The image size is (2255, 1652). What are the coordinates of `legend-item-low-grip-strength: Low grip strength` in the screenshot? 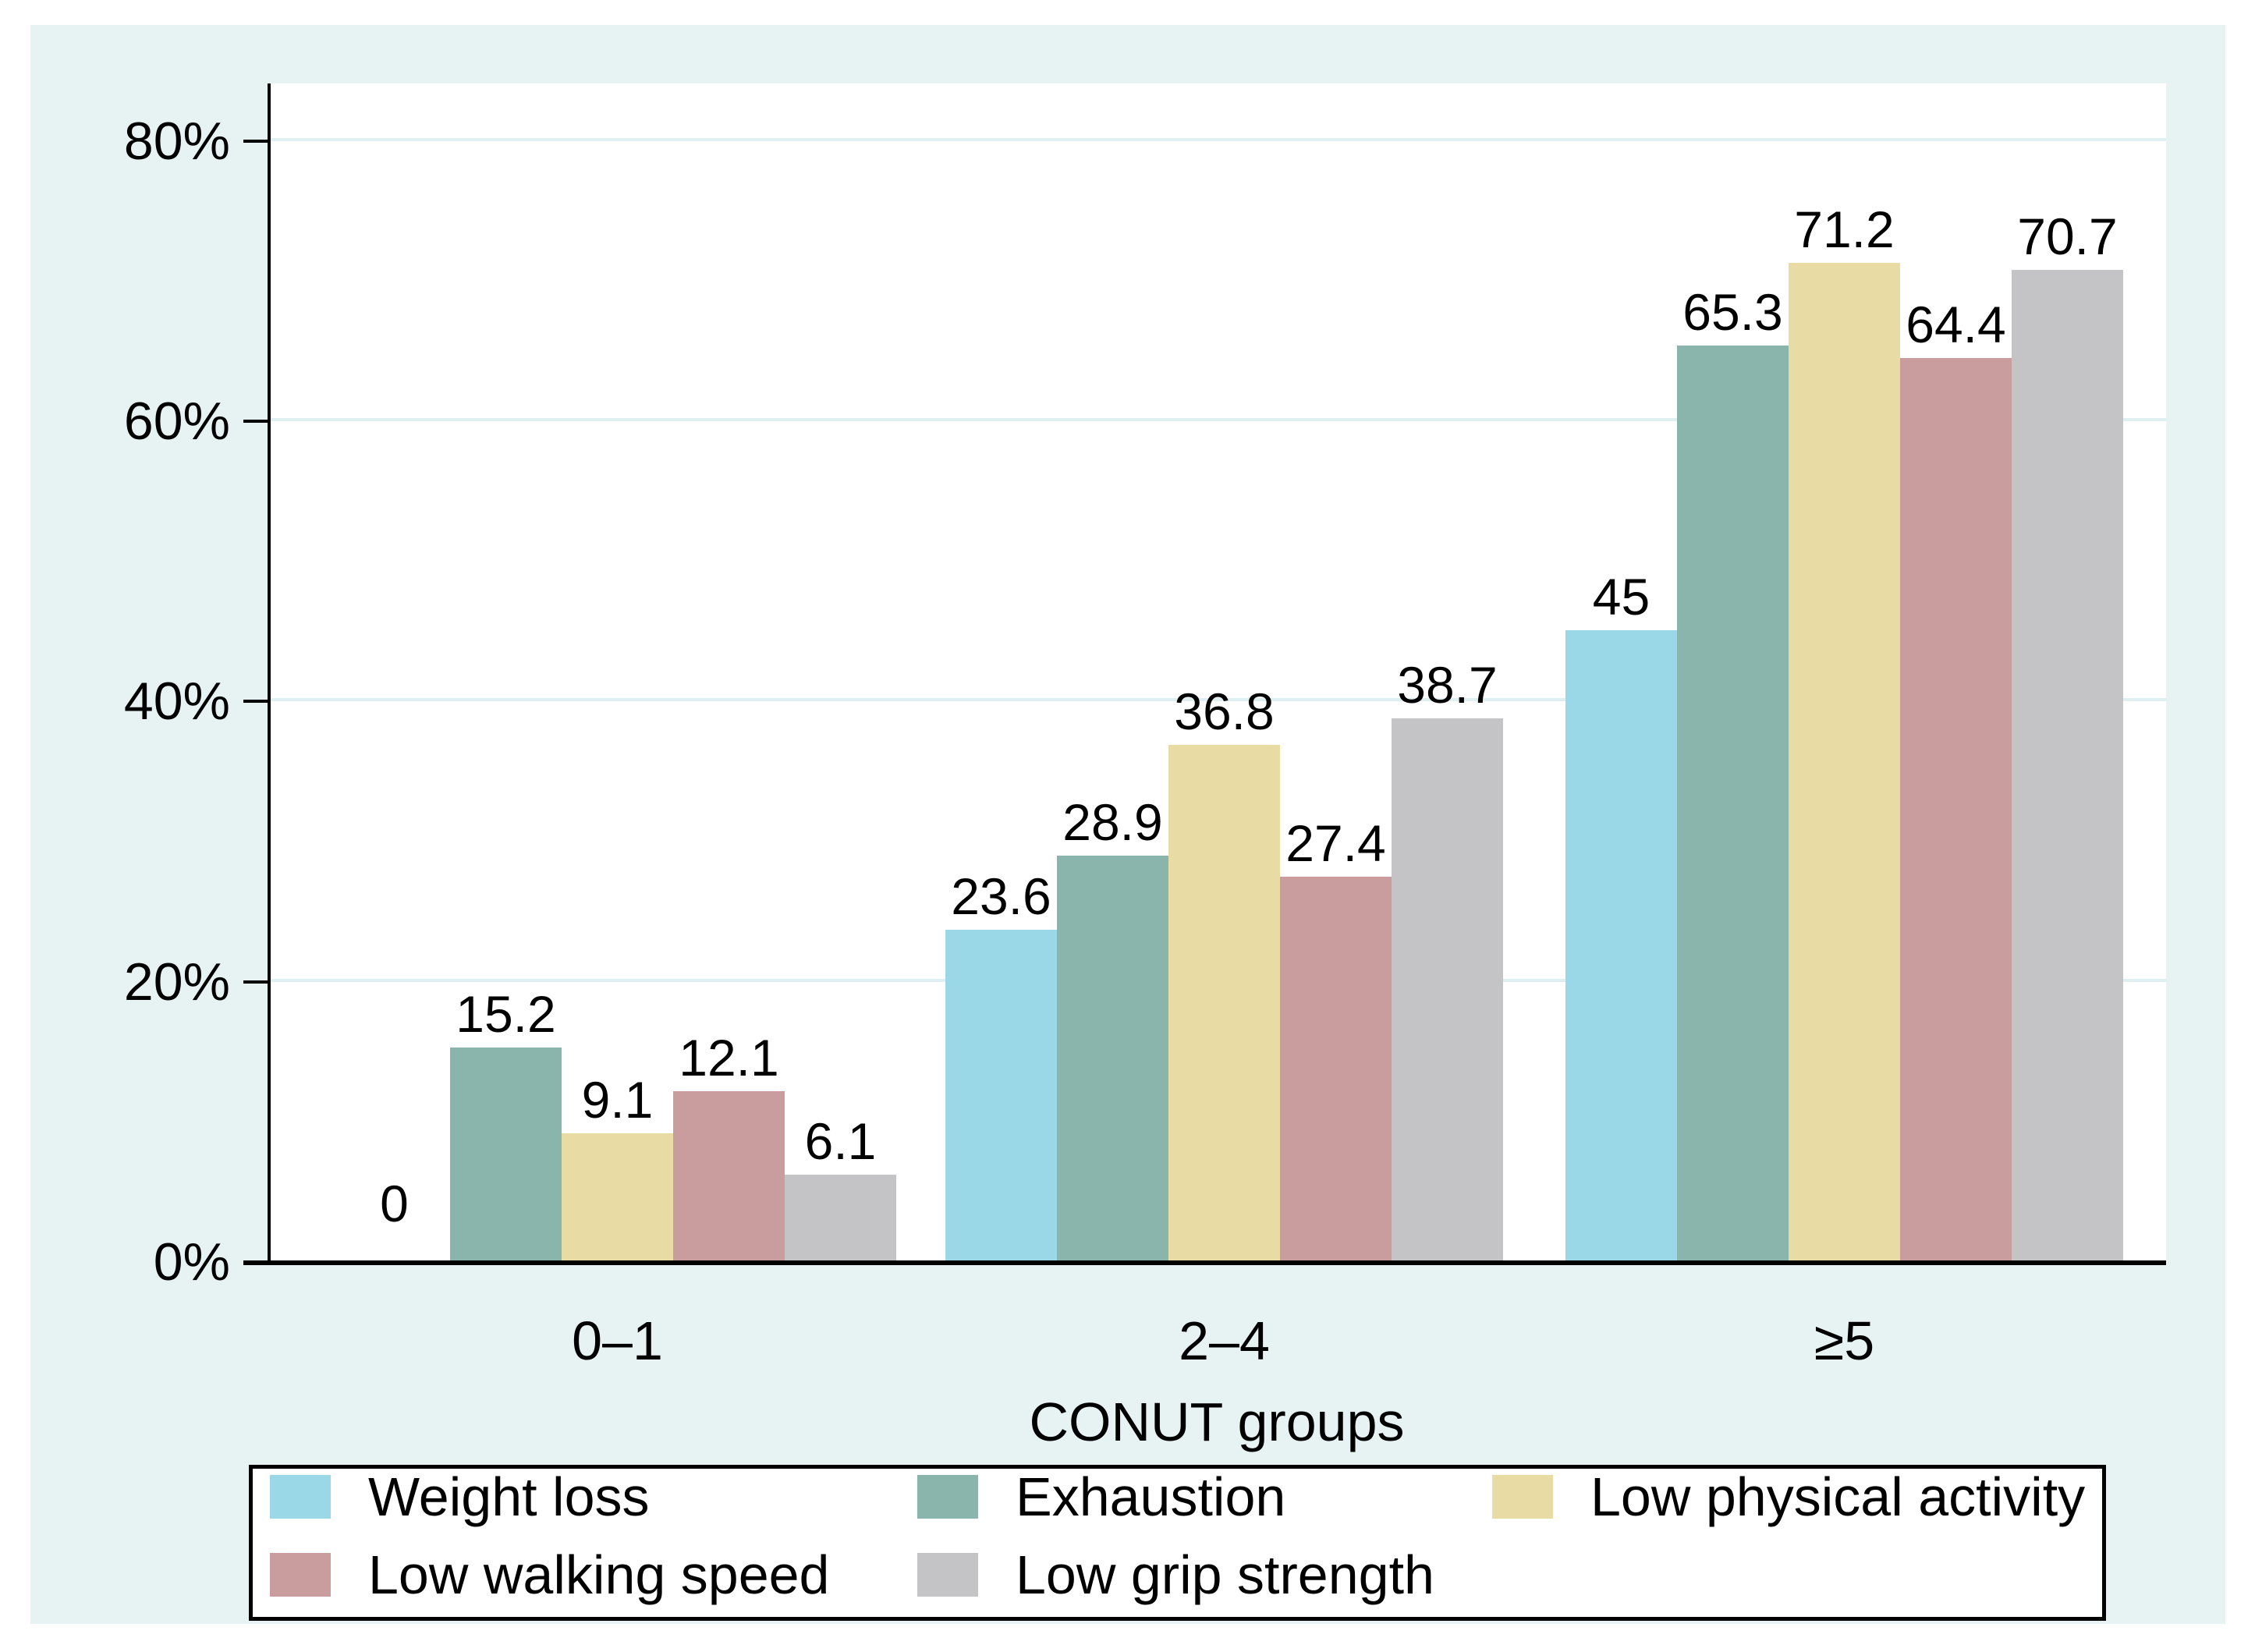 It's located at (1175, 1574).